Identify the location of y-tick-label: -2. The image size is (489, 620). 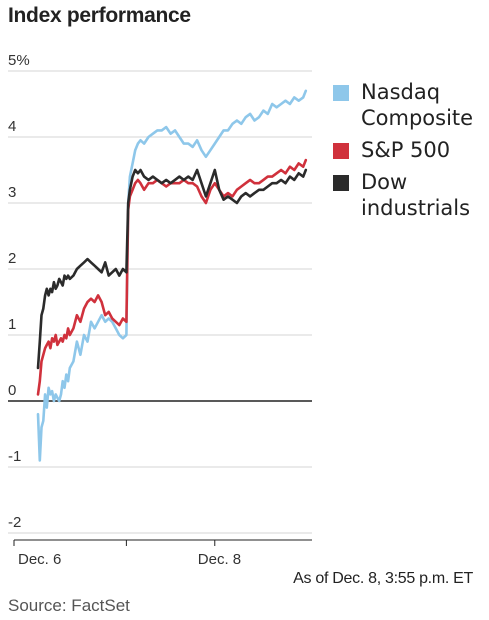
(14, 522).